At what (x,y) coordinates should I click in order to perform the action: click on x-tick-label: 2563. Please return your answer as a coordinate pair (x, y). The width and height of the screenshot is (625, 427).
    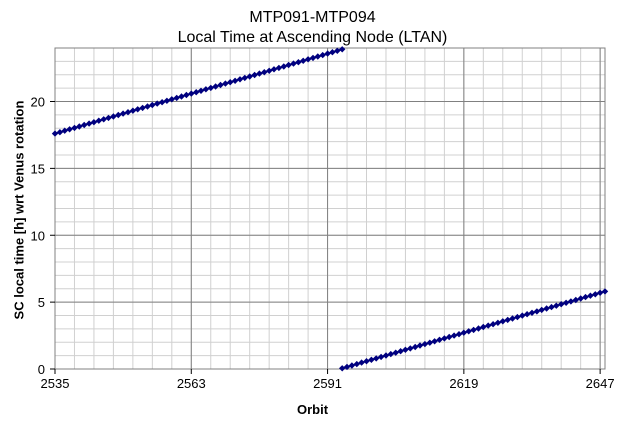
    Looking at the image, I should click on (191, 383).